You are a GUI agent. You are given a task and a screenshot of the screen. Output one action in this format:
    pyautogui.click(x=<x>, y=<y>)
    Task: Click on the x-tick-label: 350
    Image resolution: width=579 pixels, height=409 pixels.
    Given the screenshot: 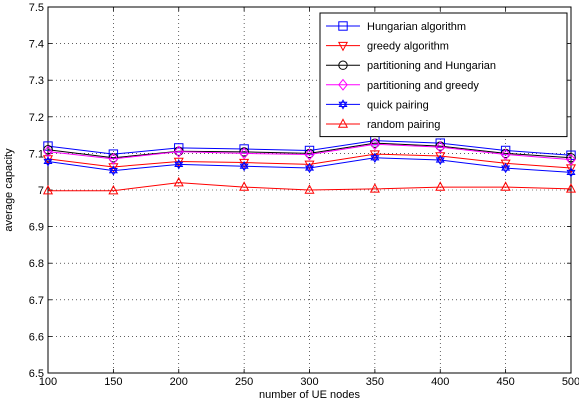 What is the action you would take?
    pyautogui.click(x=375, y=382)
    